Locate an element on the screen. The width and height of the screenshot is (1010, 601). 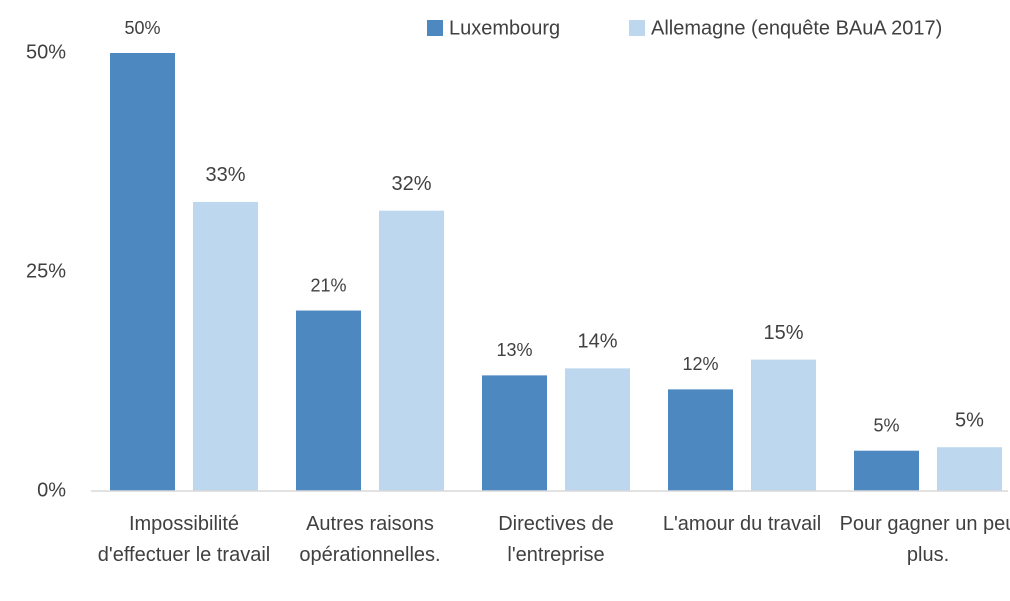
x-tick-label: Directives de l'entreprise is located at coordinates (556, 539).